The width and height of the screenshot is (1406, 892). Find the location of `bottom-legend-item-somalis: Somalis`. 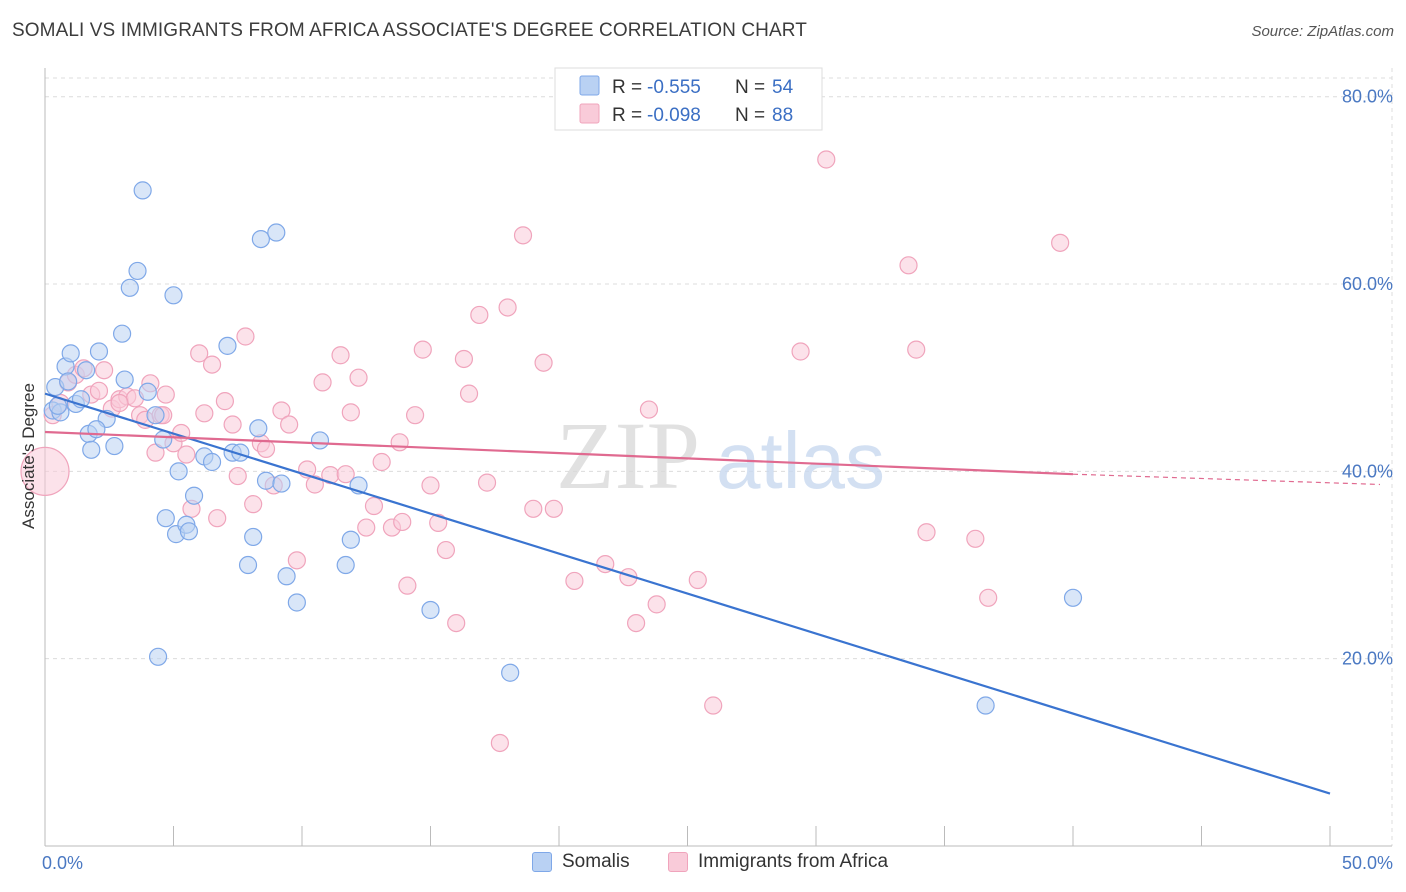

bottom-legend-item-somalis: Somalis is located at coordinates (581, 862).